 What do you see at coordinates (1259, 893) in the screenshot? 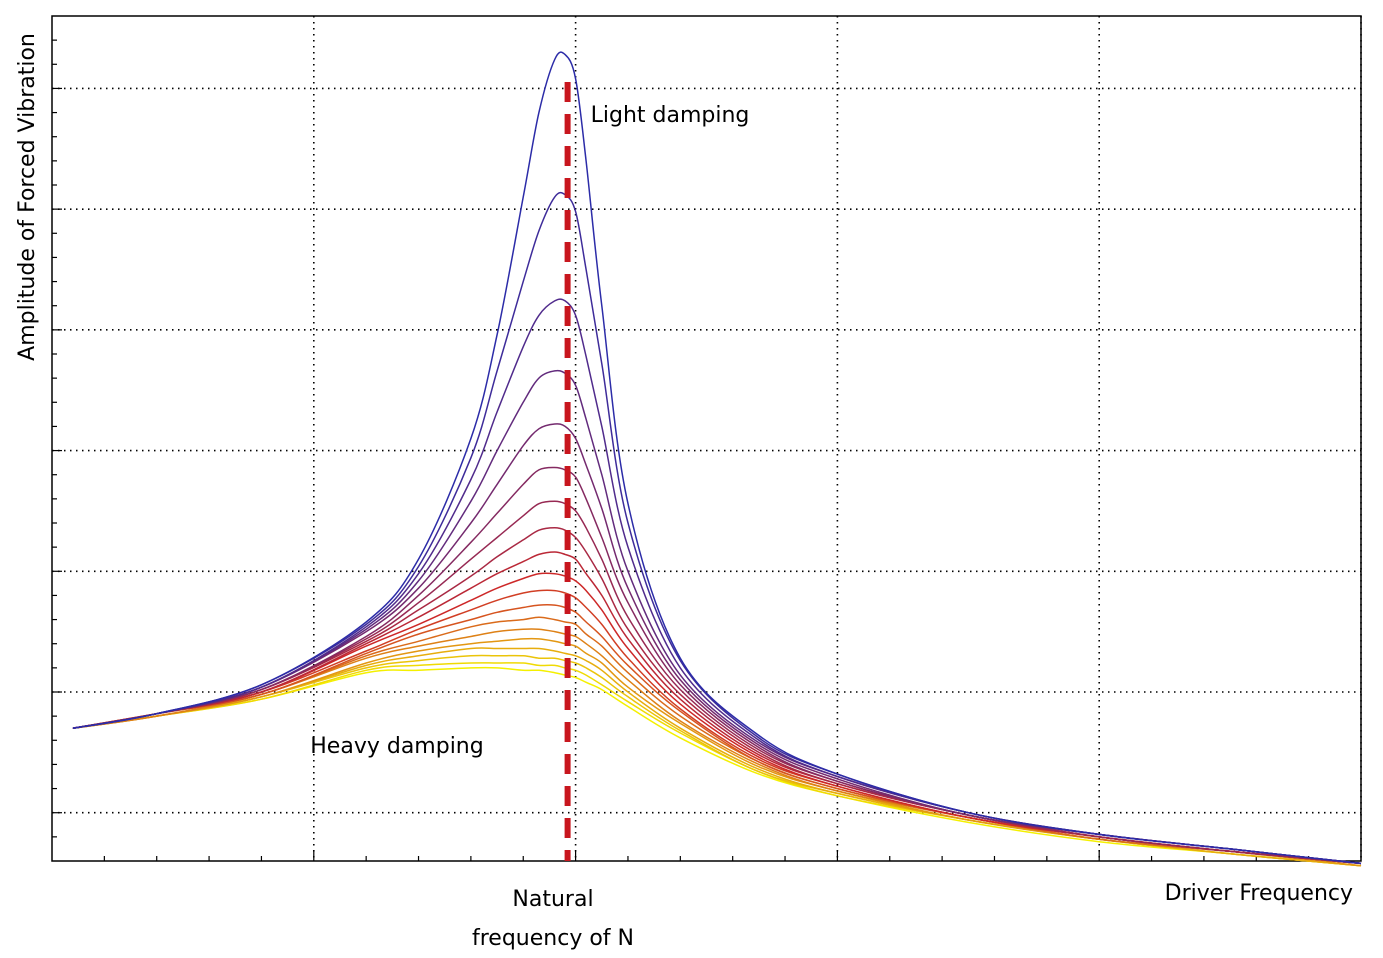
I see `x-axis-label: Driver Frequency` at bounding box center [1259, 893].